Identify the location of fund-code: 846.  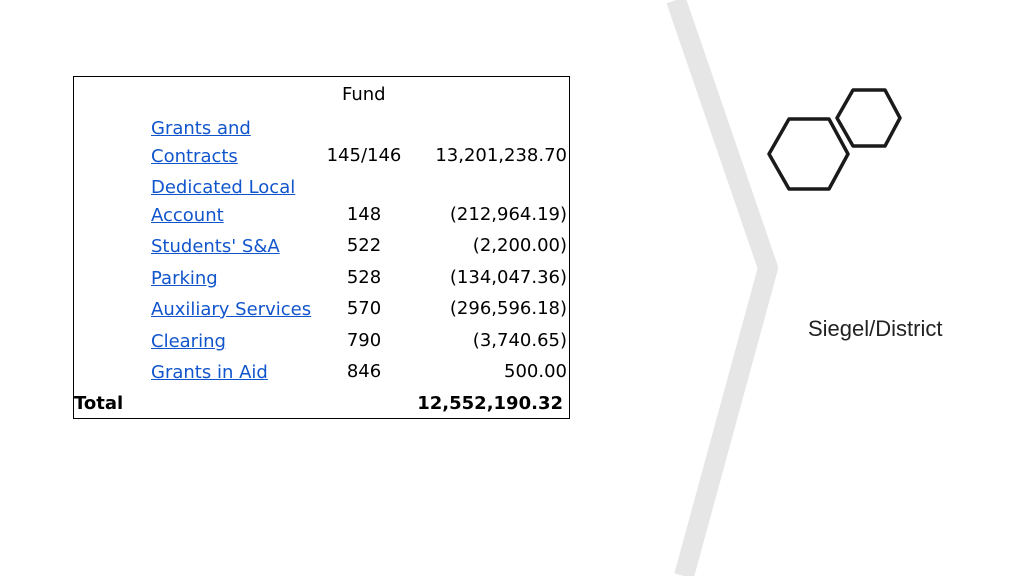
(364, 371).